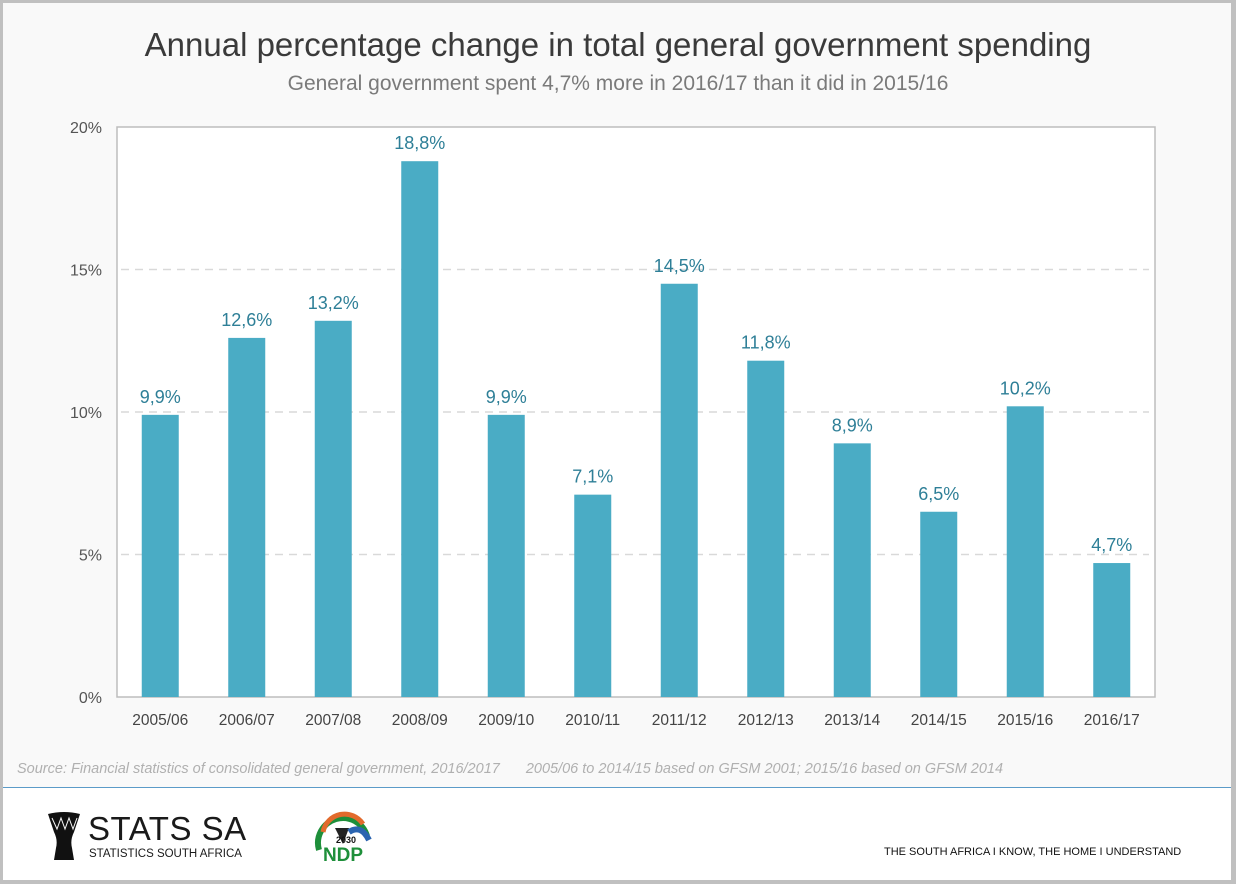  What do you see at coordinates (852, 425) in the screenshot?
I see `data-label: 8,9%` at bounding box center [852, 425].